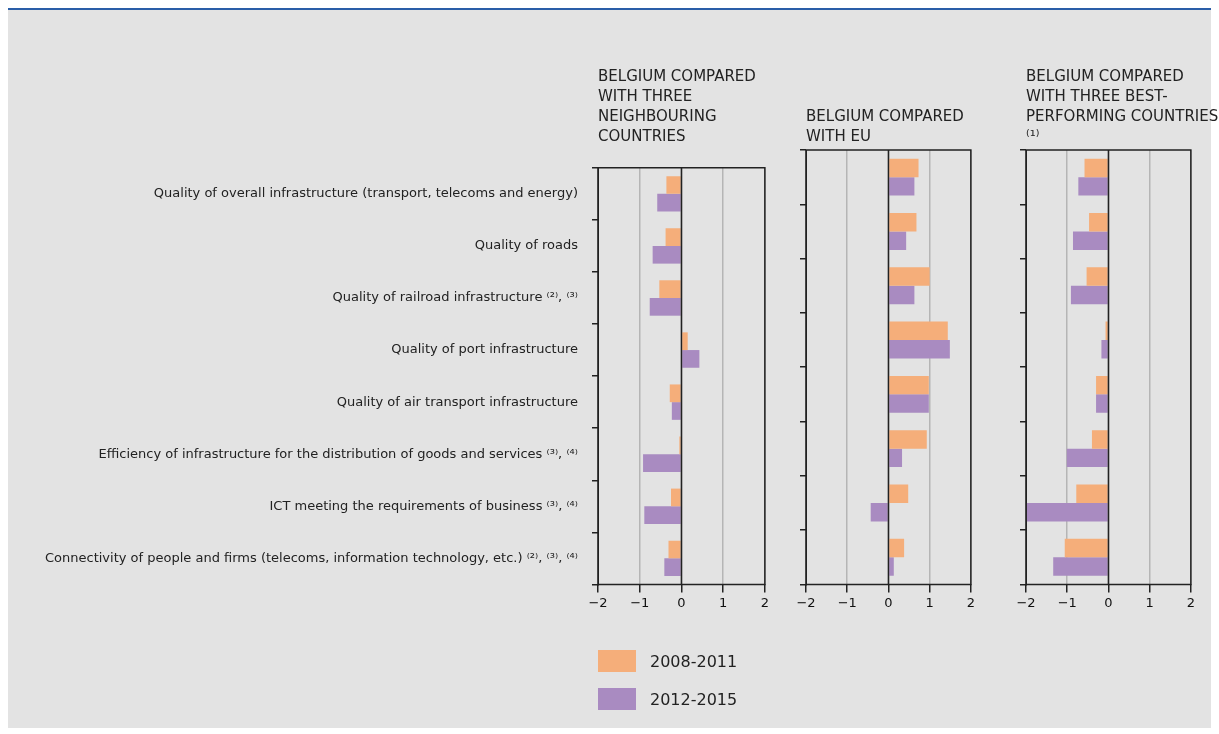 Image resolution: width=1219 pixels, height=734 pixels. Describe the element at coordinates (694, 699) in the screenshot. I see `legend-label: 2012-2015` at that location.